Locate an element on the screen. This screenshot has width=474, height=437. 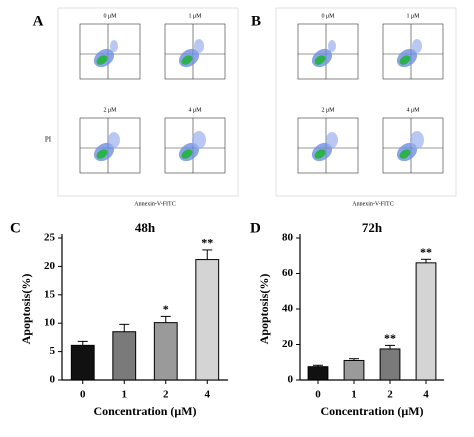
y-tick-label: 25 is located at coordinates (50, 238).